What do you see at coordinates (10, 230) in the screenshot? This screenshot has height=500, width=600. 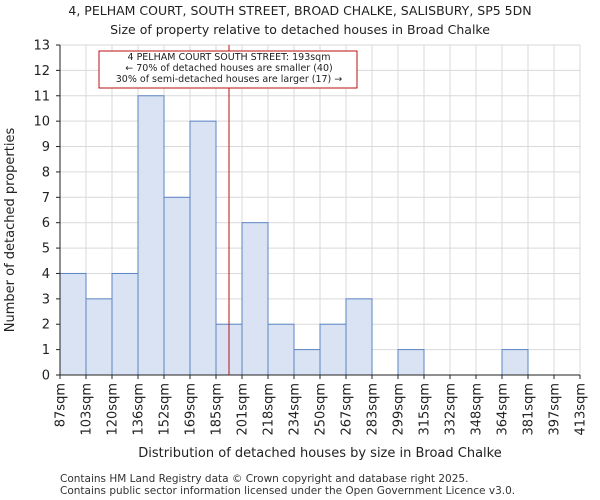 I see `y-axis-label: Number of detached properties` at bounding box center [10, 230].